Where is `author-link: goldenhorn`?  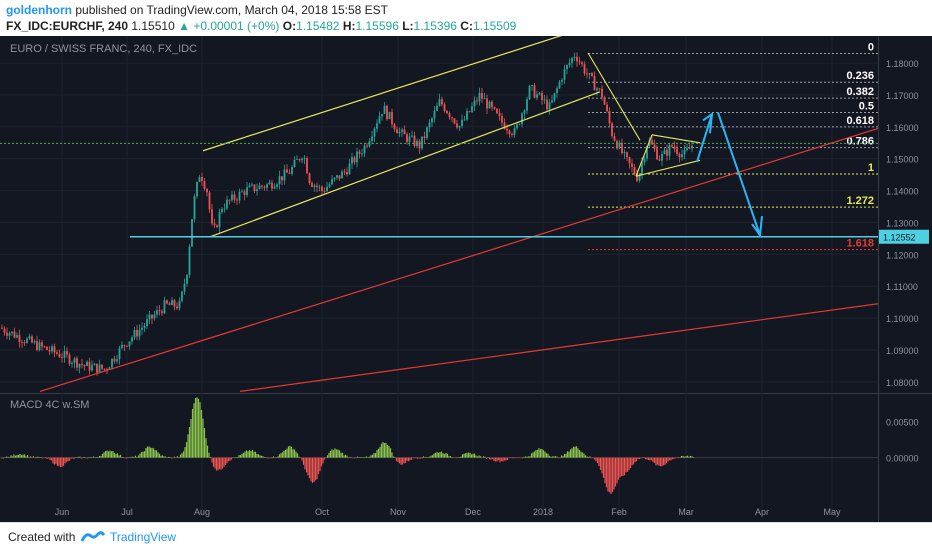
author-link: goldenhorn is located at coordinates (39, 10).